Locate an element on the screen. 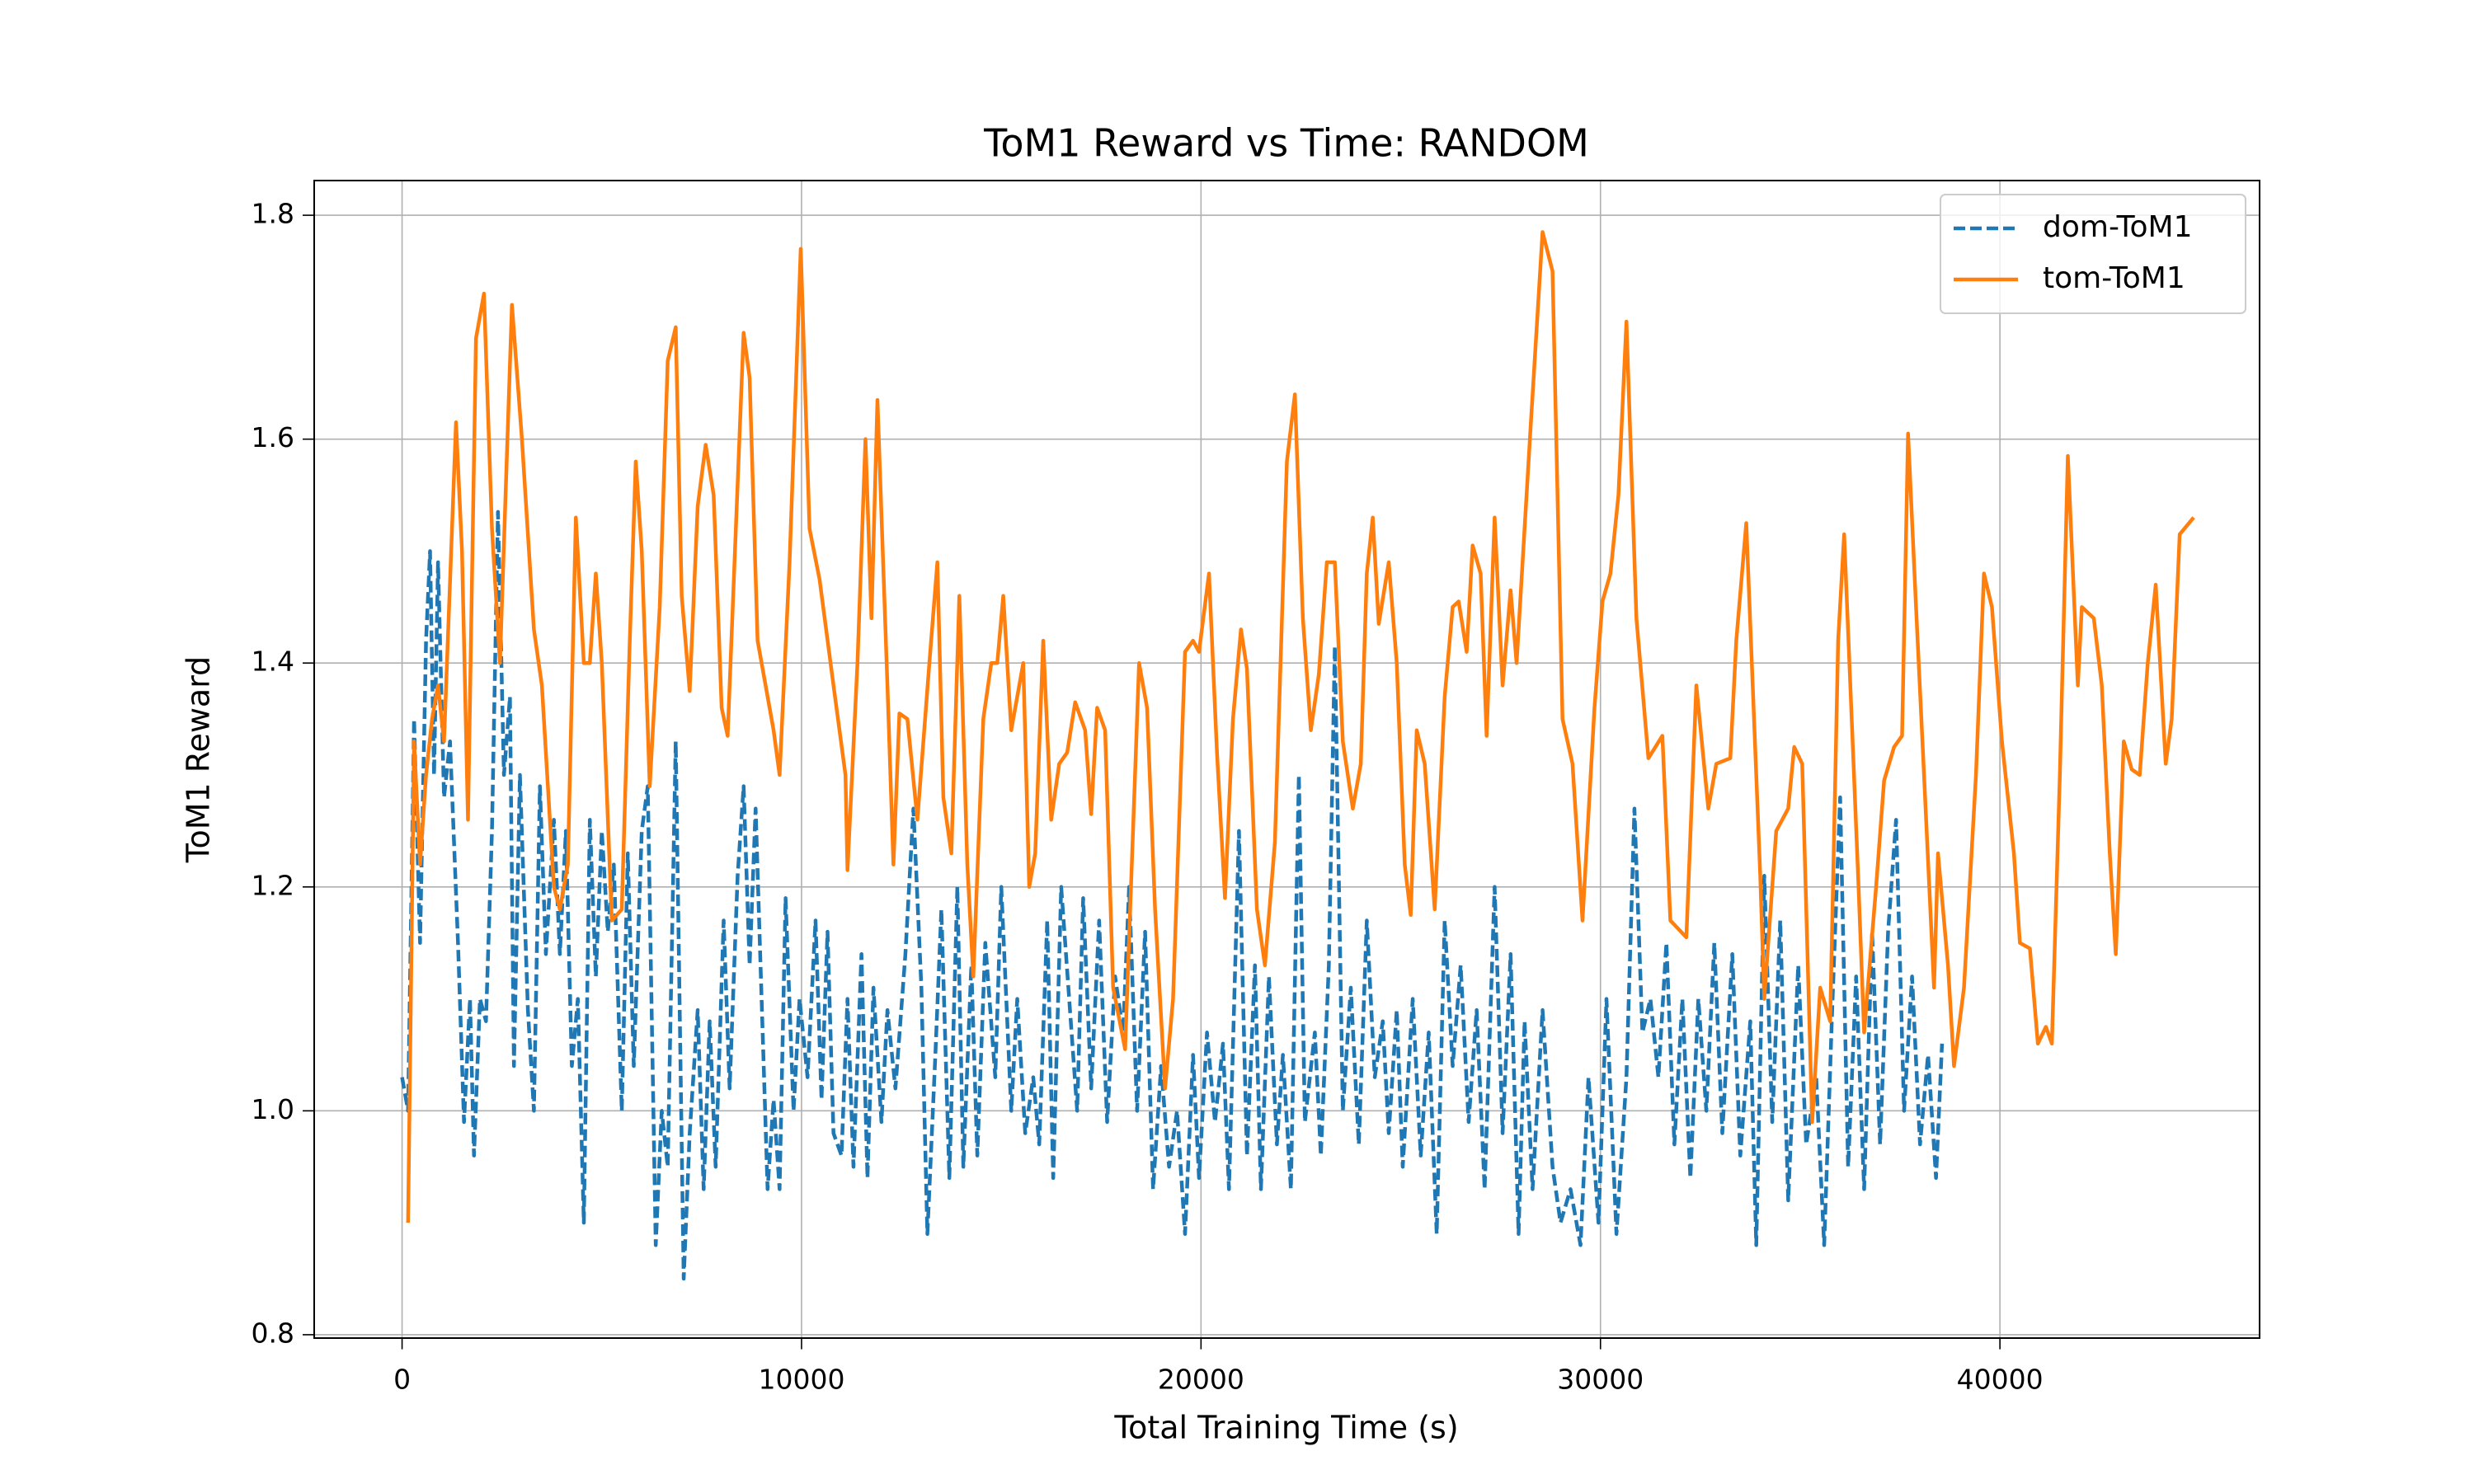  y-tick-label: 1.6 is located at coordinates (273, 437).